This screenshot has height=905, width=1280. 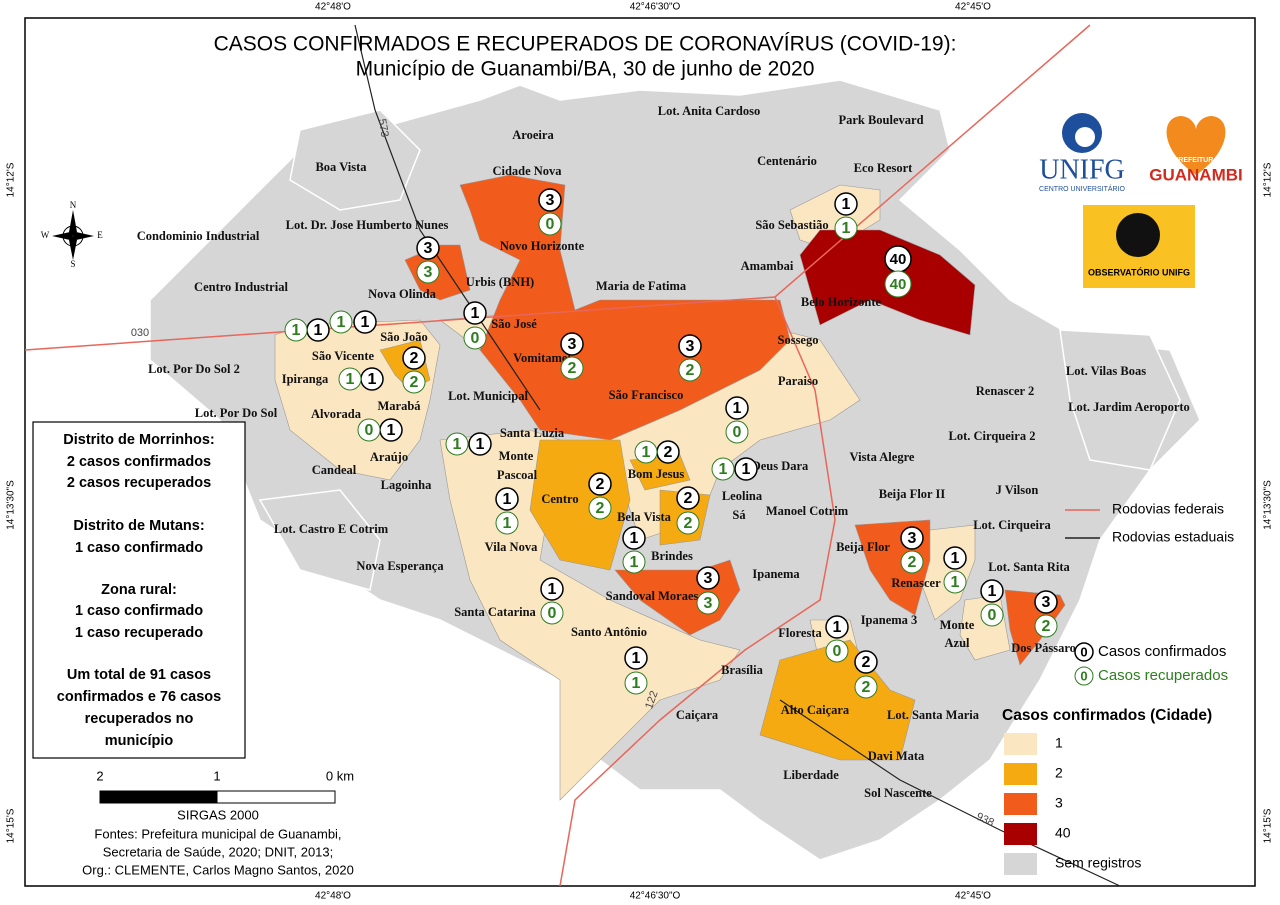 What do you see at coordinates (402, 294) in the screenshot?
I see `neighborhood-label: Nova Olinda` at bounding box center [402, 294].